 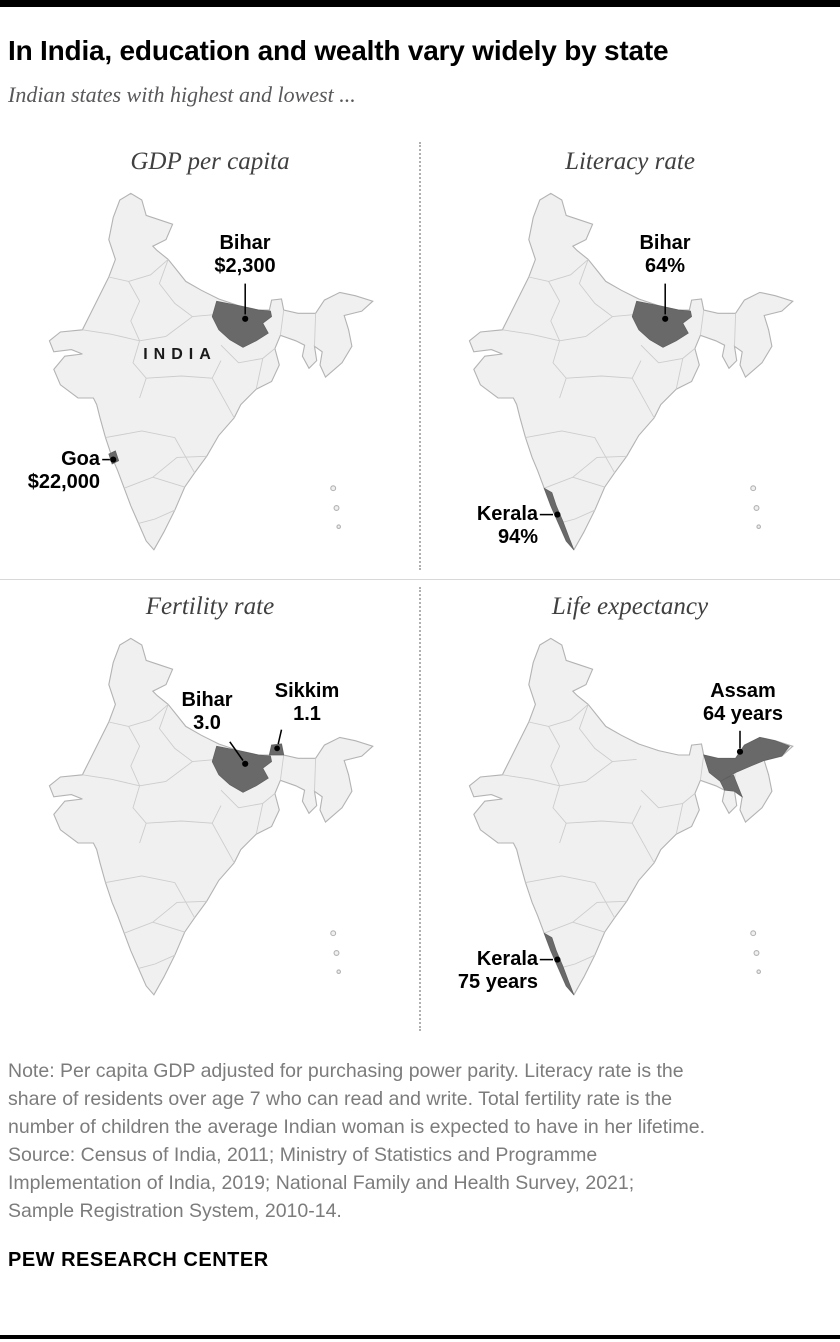 What do you see at coordinates (631, 371) in the screenshot?
I see `india-map-literacy` at bounding box center [631, 371].